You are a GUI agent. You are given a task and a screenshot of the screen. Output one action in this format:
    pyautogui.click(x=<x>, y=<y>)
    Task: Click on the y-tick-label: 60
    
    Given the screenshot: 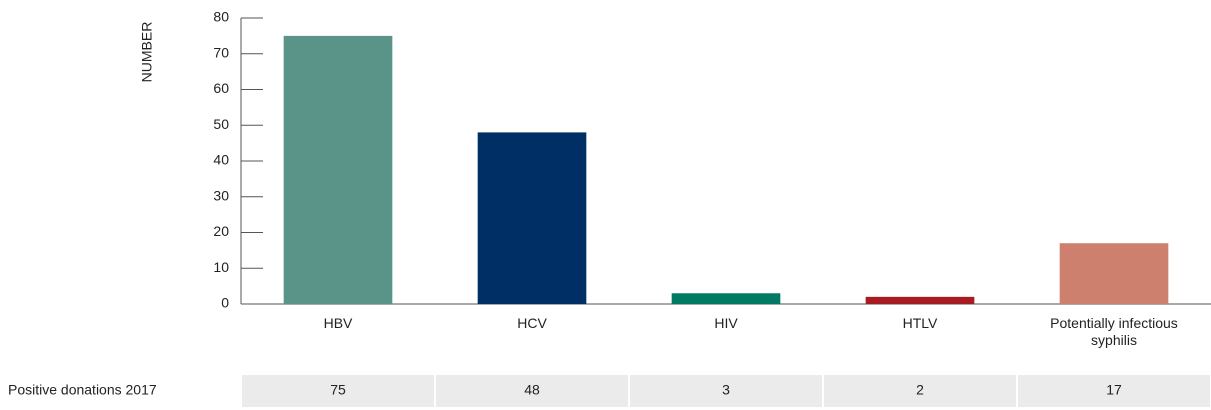 What is the action you would take?
    pyautogui.click(x=221, y=88)
    